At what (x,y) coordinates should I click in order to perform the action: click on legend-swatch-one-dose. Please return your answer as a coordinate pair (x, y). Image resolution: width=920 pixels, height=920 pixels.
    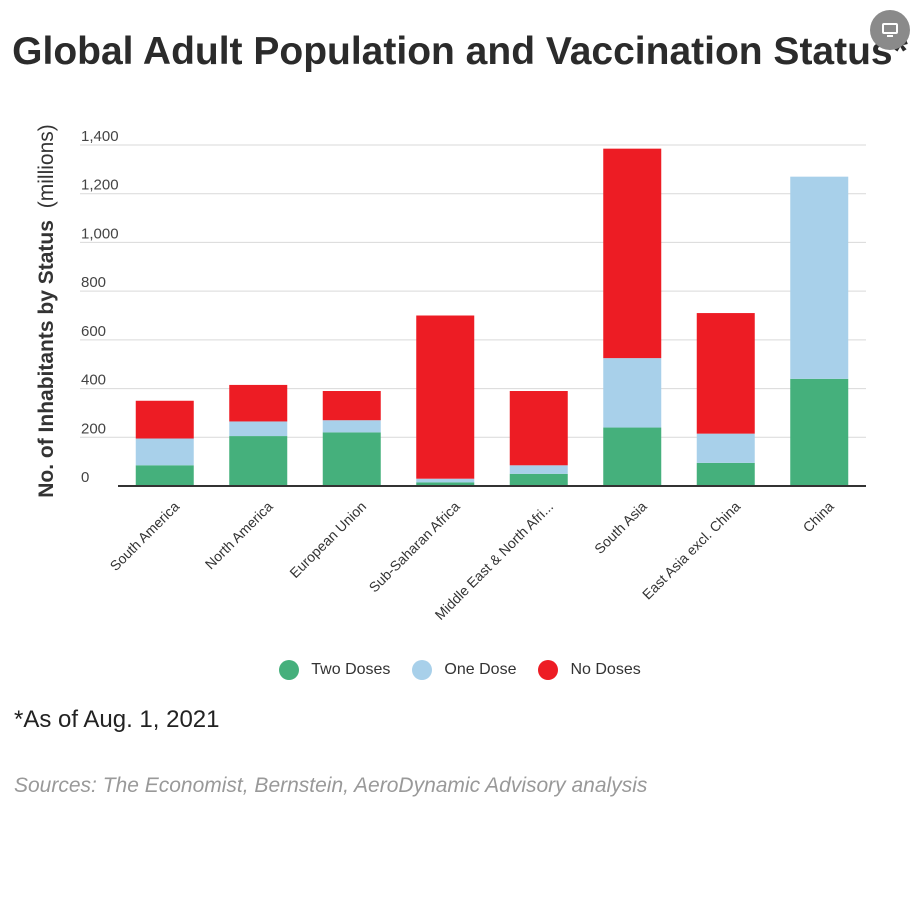
    Looking at the image, I should click on (422, 670).